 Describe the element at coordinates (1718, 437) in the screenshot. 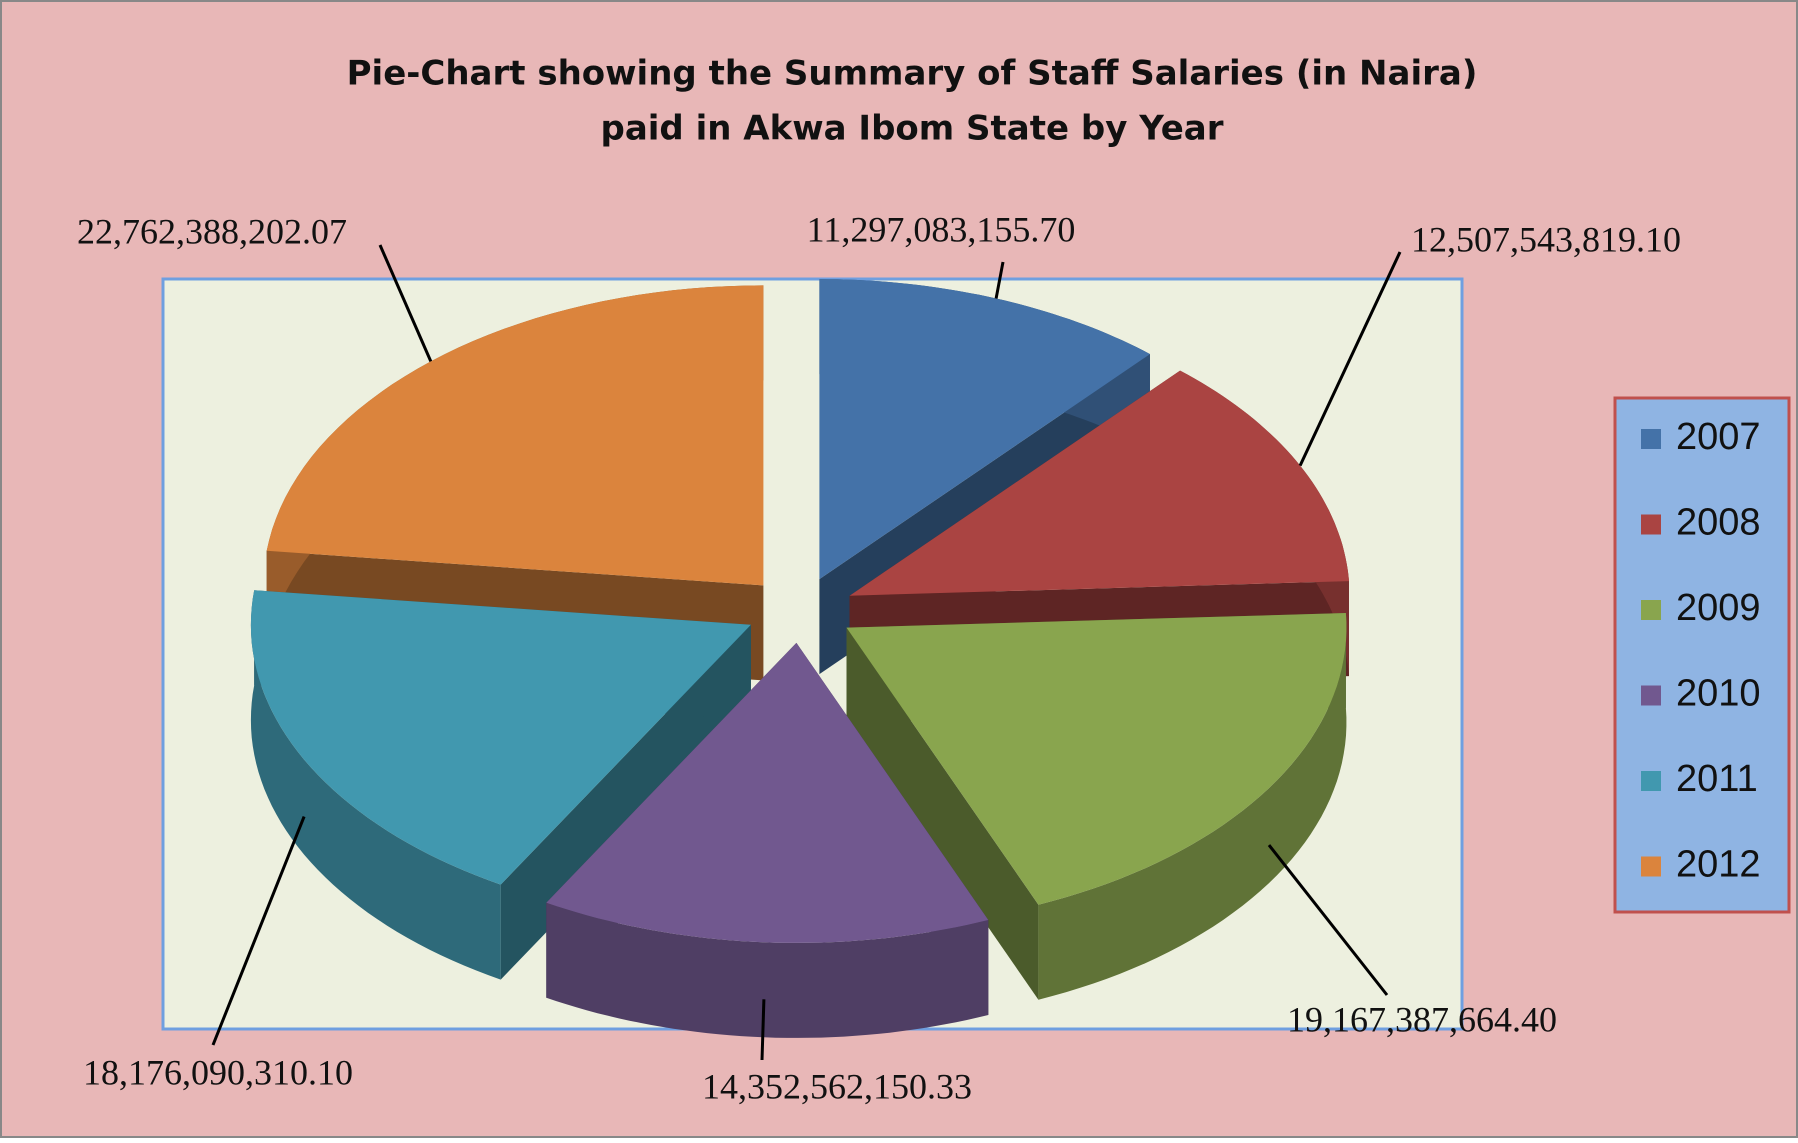

I see `legend-label: 2007` at that location.